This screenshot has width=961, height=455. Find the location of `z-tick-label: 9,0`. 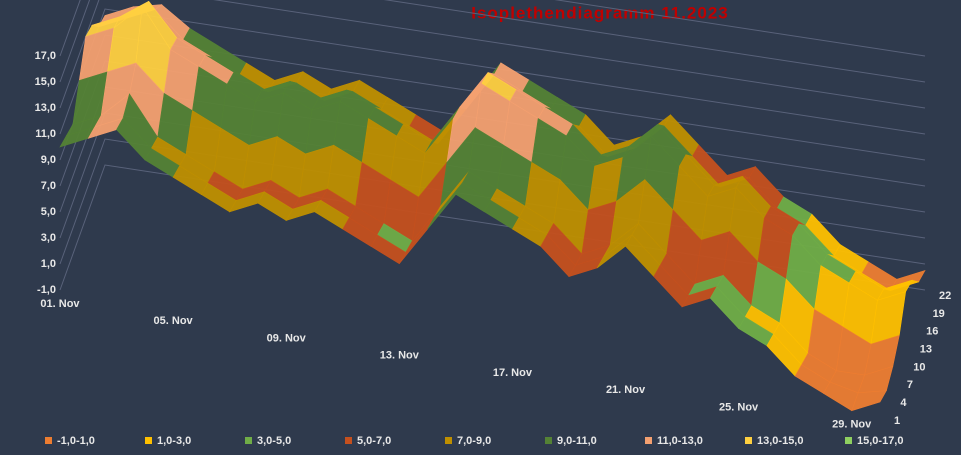

z-tick-label: 9,0 is located at coordinates (48, 160).